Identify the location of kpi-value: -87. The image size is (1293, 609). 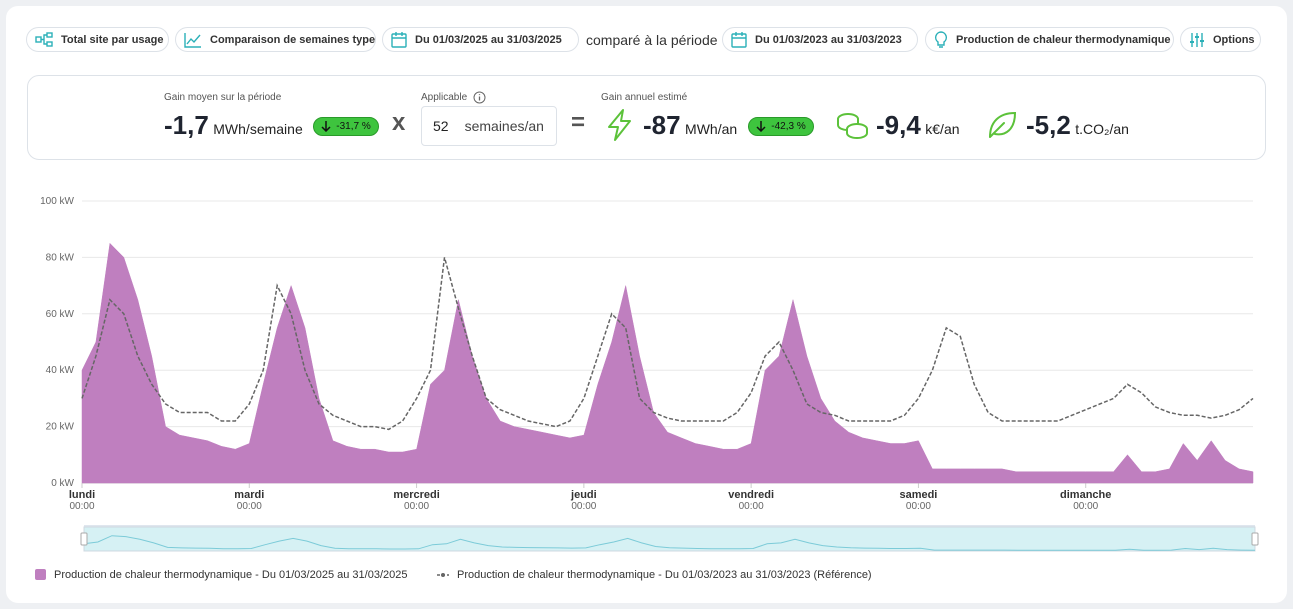
(662, 125).